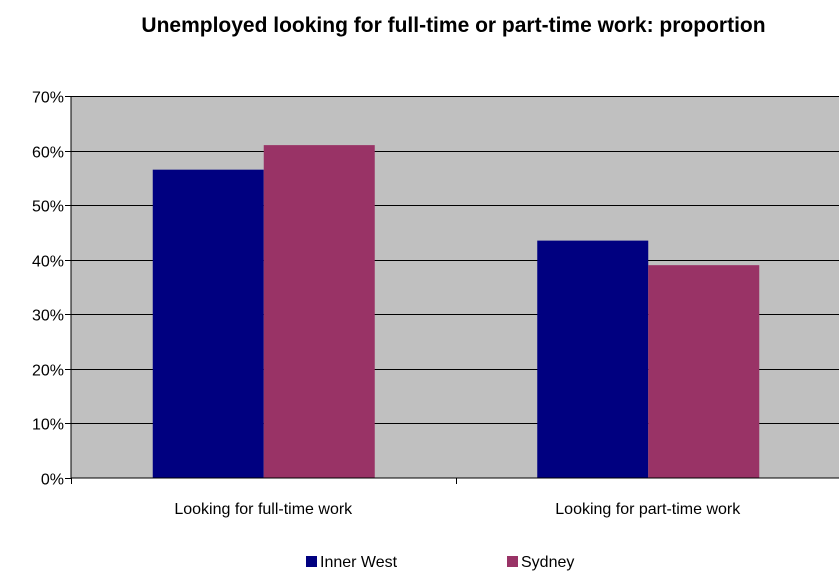  I want to click on legend-label: Inner West, so click(359, 562).